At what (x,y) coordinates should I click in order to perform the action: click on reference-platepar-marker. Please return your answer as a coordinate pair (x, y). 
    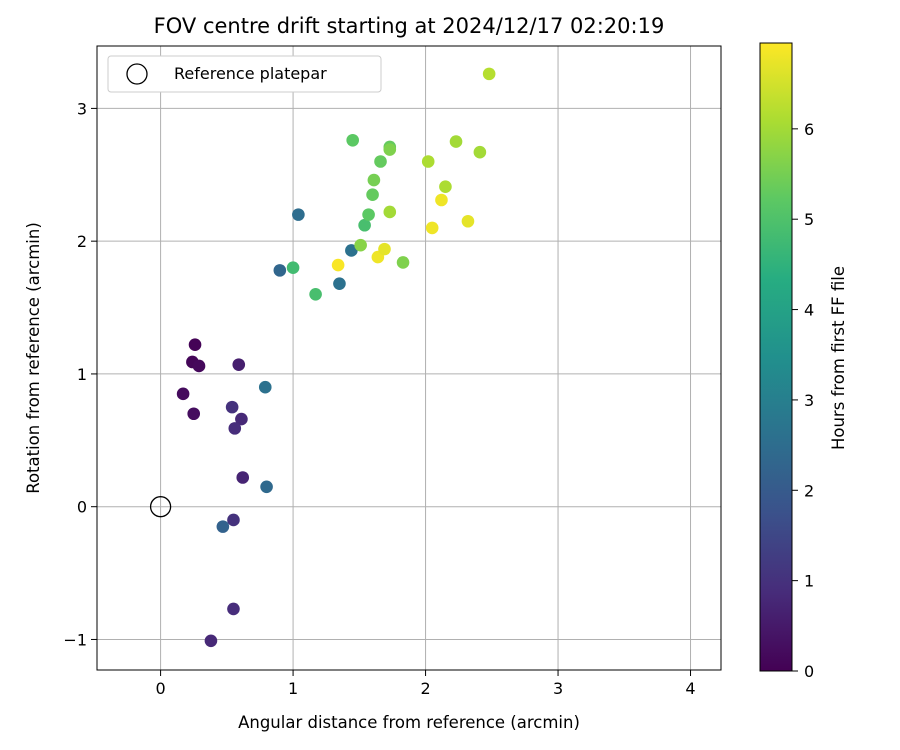
    Looking at the image, I should click on (160, 507).